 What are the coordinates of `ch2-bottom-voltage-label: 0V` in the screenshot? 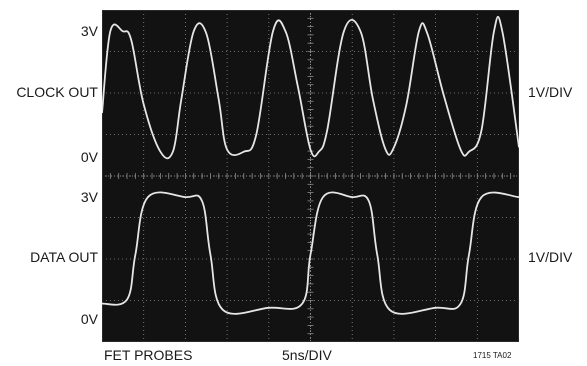 It's located at (89, 319).